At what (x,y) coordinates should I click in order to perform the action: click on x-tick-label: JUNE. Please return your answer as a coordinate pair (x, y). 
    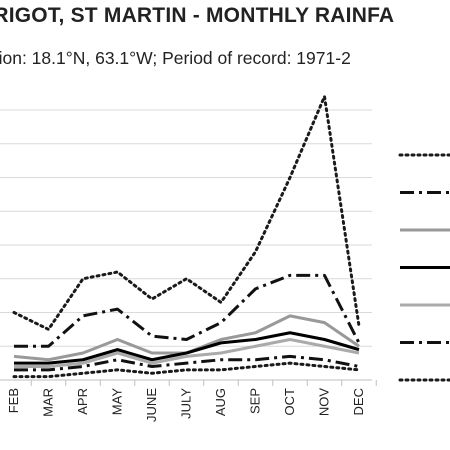
    Looking at the image, I should click on (151, 405).